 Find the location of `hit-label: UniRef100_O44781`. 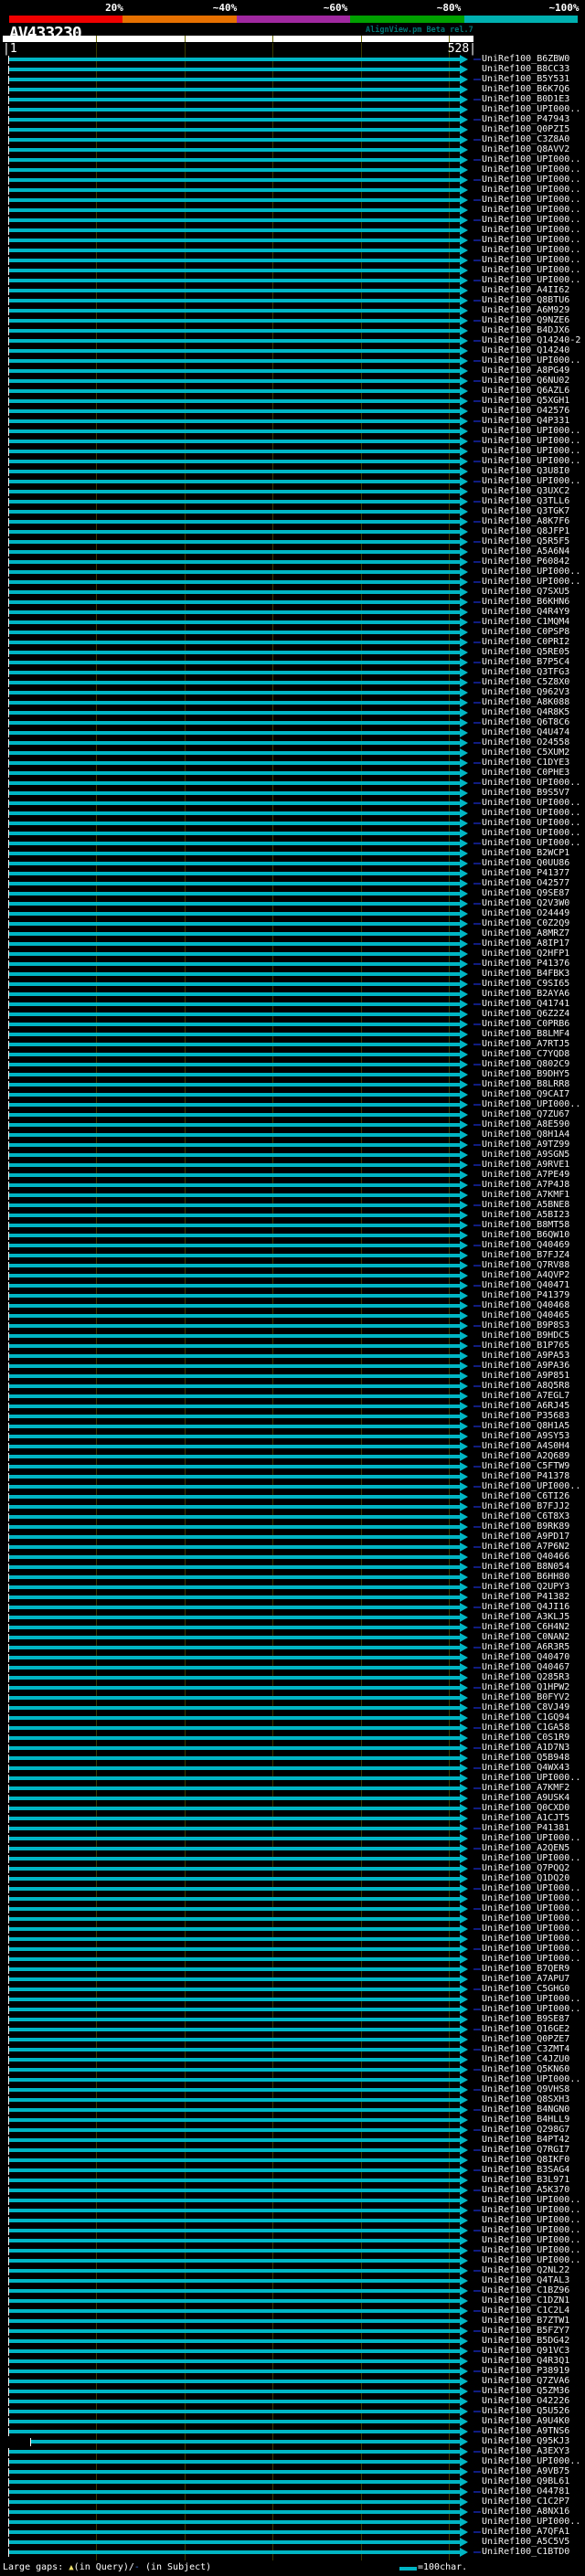

hit-label: UniRef100_O44781 is located at coordinates (526, 2491).